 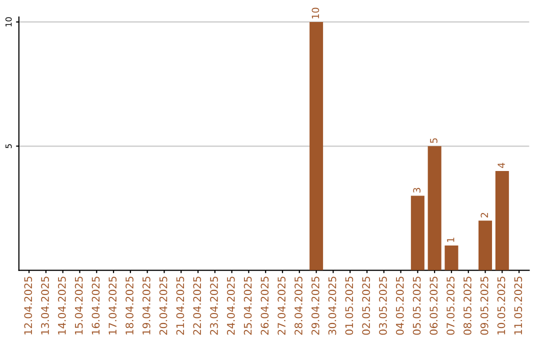 What do you see at coordinates (78, 305) in the screenshot?
I see `x-tick-label: 15.04.2025` at bounding box center [78, 305].